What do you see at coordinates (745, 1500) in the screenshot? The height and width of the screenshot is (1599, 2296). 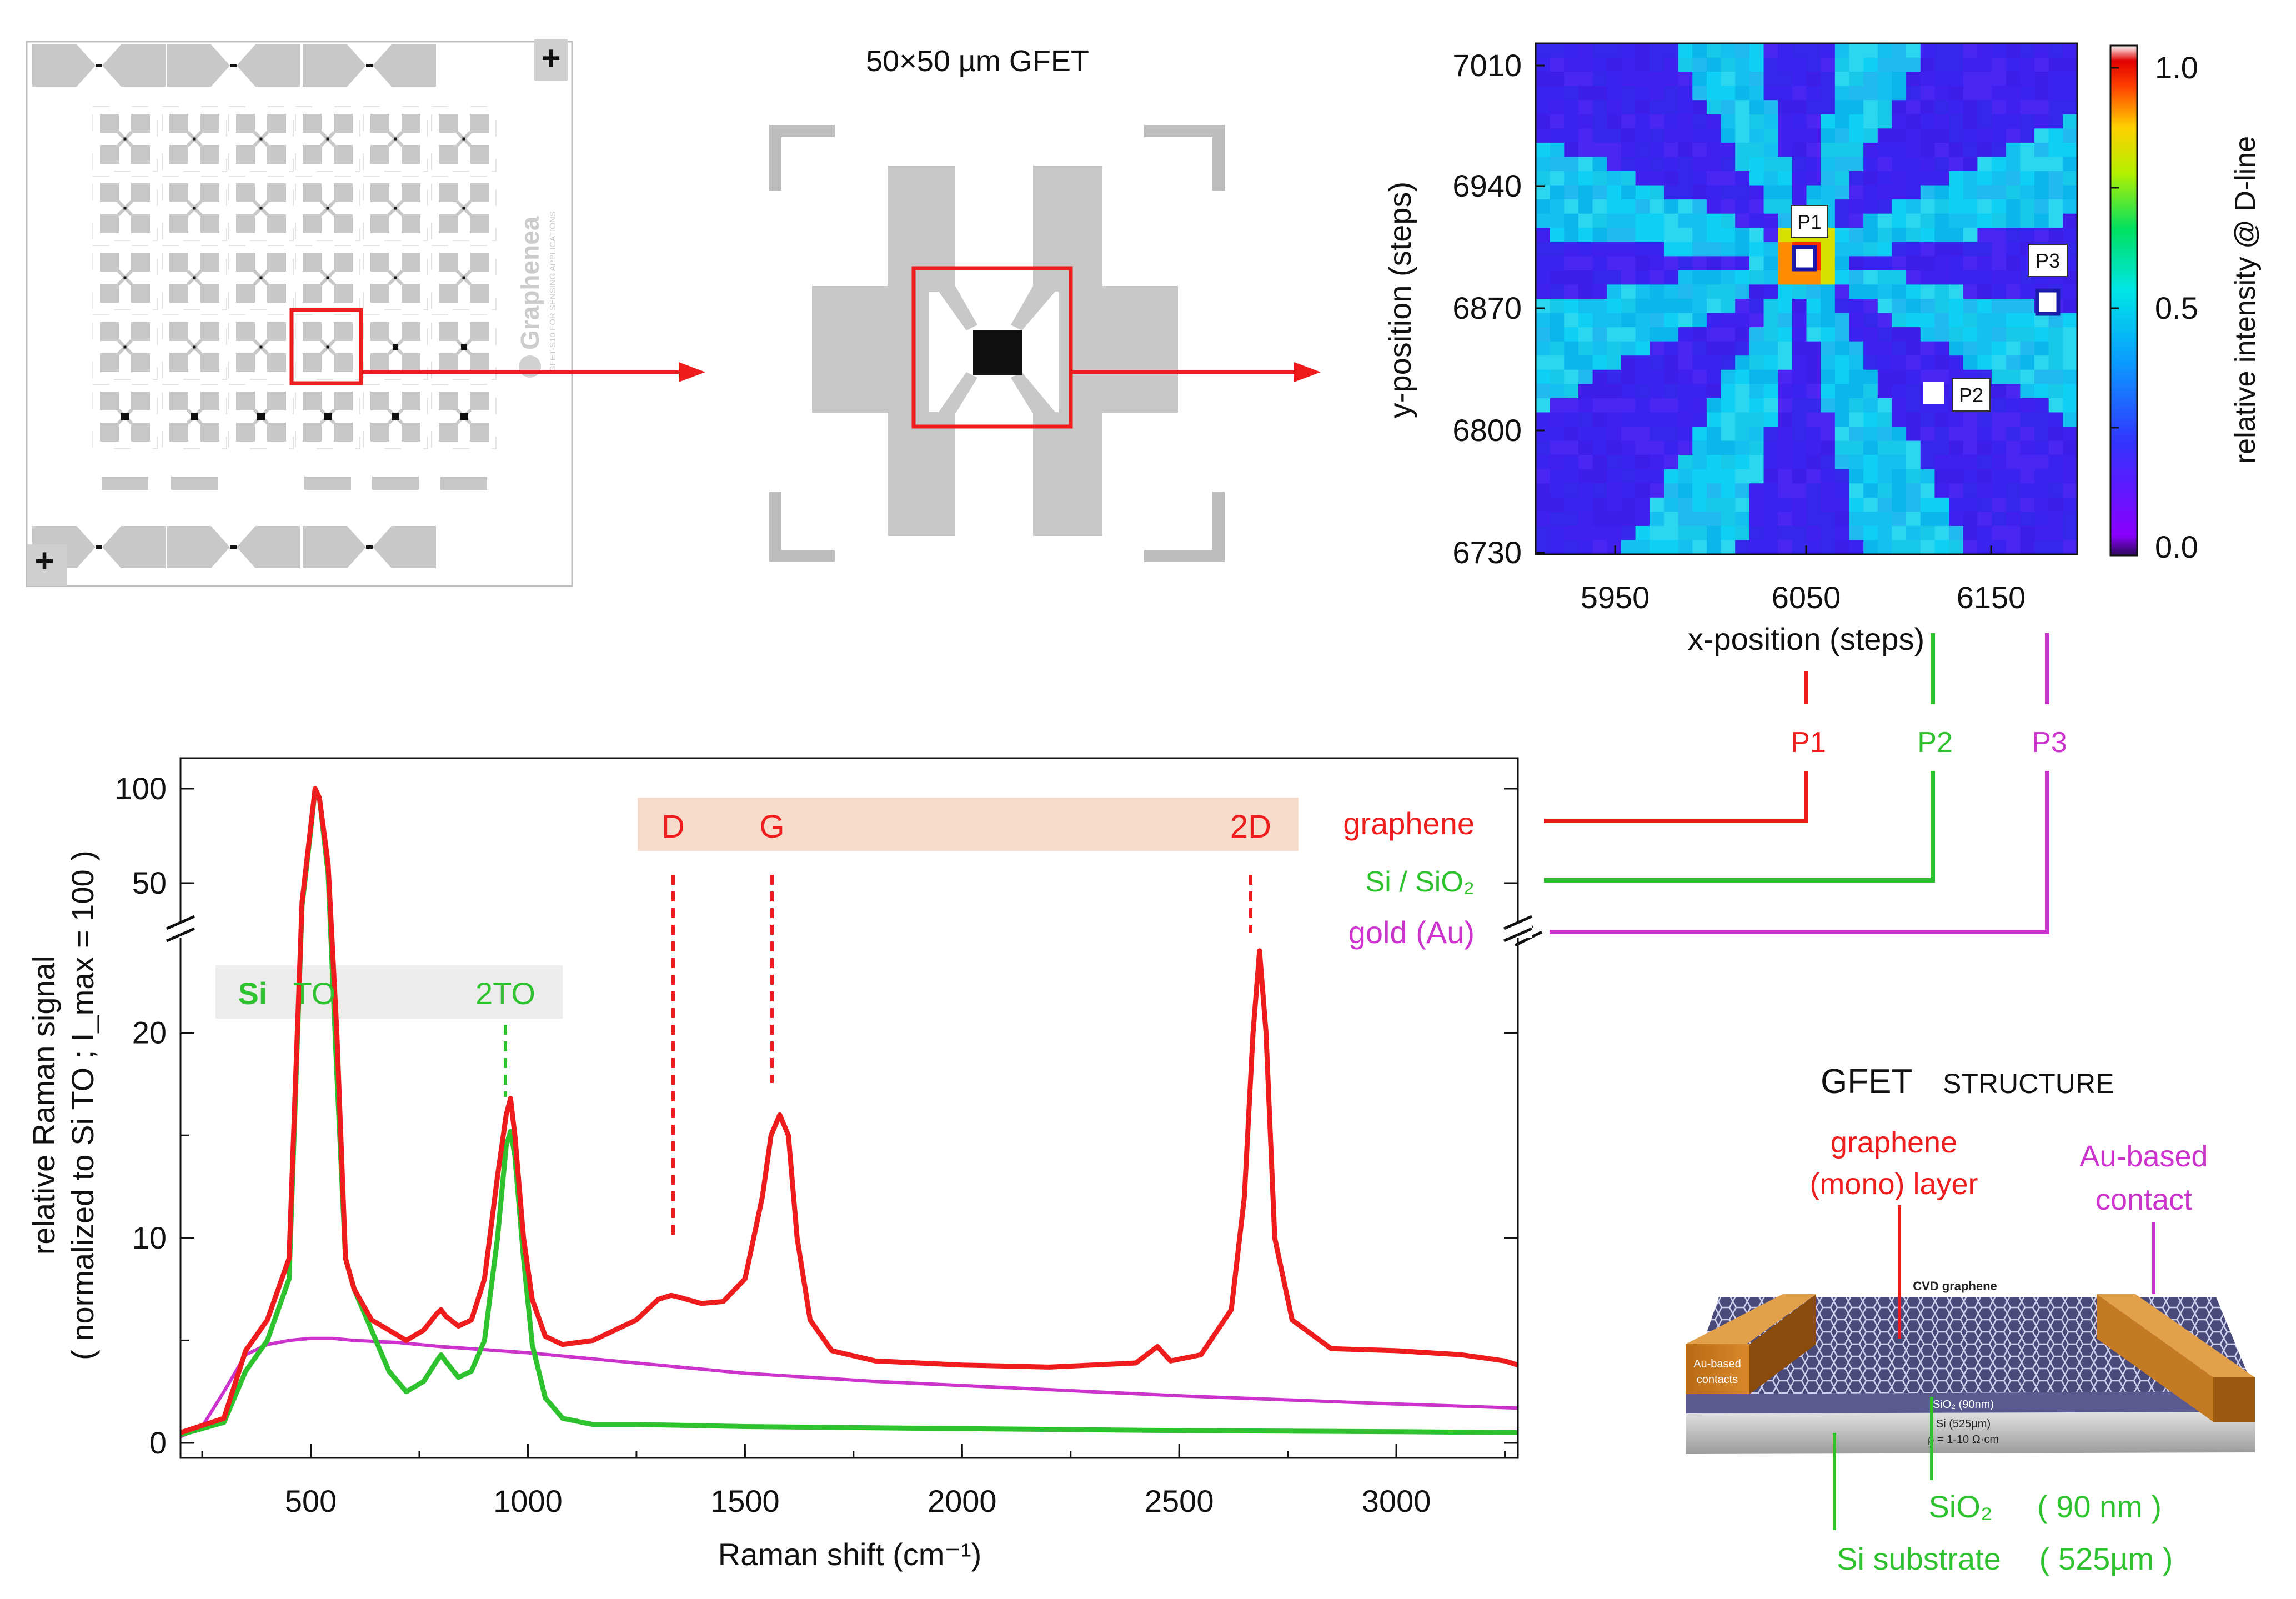 I see `spectrum-x-tick-label: 1500` at bounding box center [745, 1500].